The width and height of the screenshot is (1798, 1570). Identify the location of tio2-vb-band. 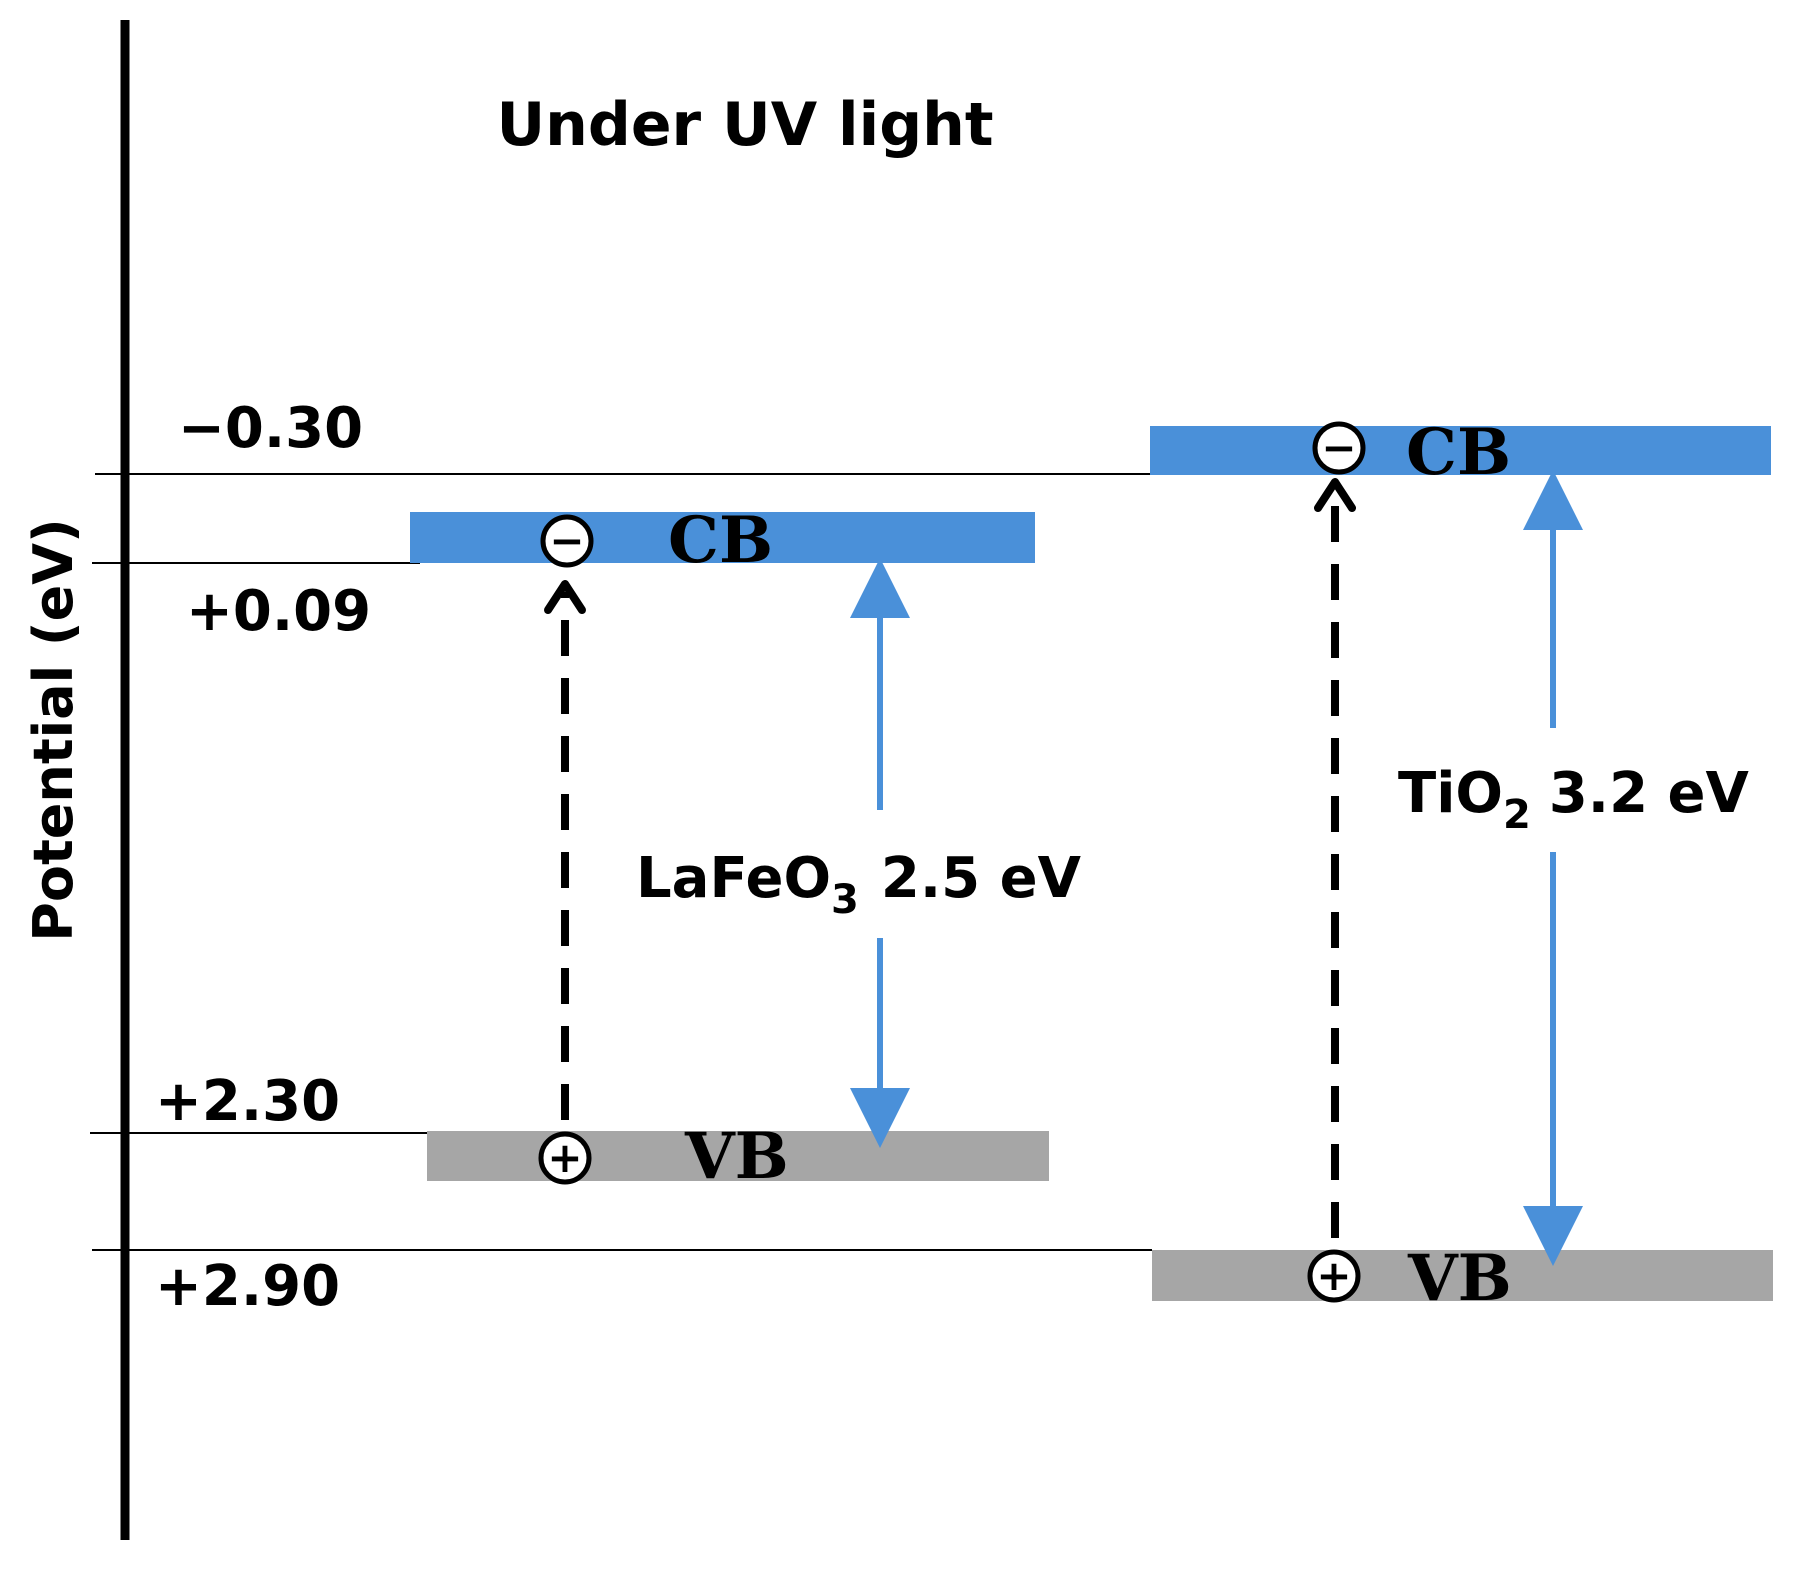
(1462, 1275).